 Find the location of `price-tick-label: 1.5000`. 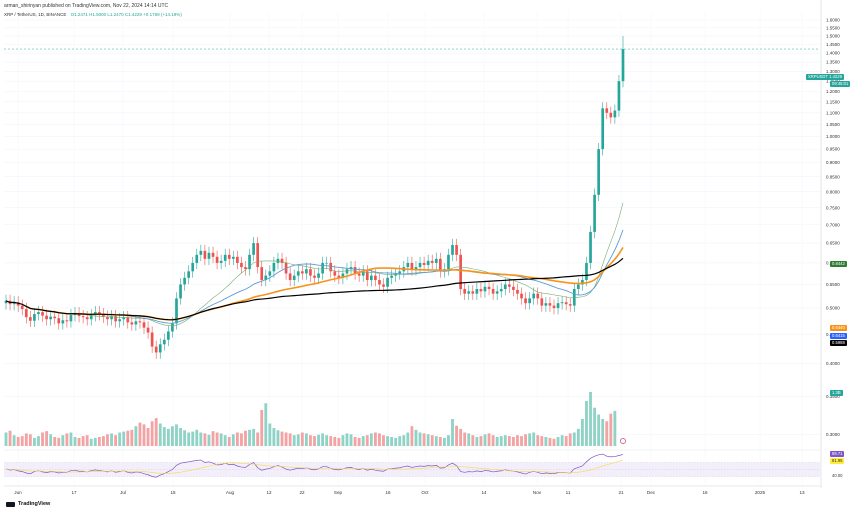

price-tick-label: 1.5000 is located at coordinates (833, 36).